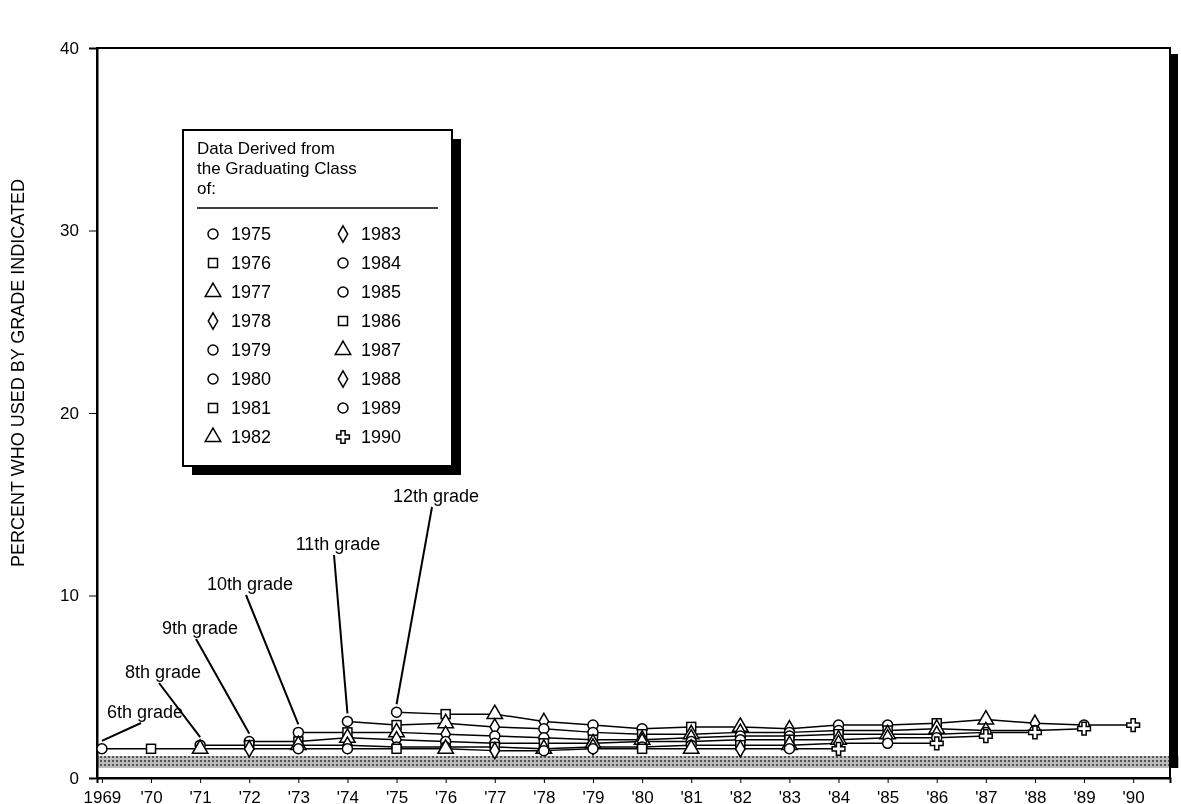 Image resolution: width=1181 pixels, height=804 pixels. What do you see at coordinates (691, 796) in the screenshot?
I see `x-tick-label: '81` at bounding box center [691, 796].